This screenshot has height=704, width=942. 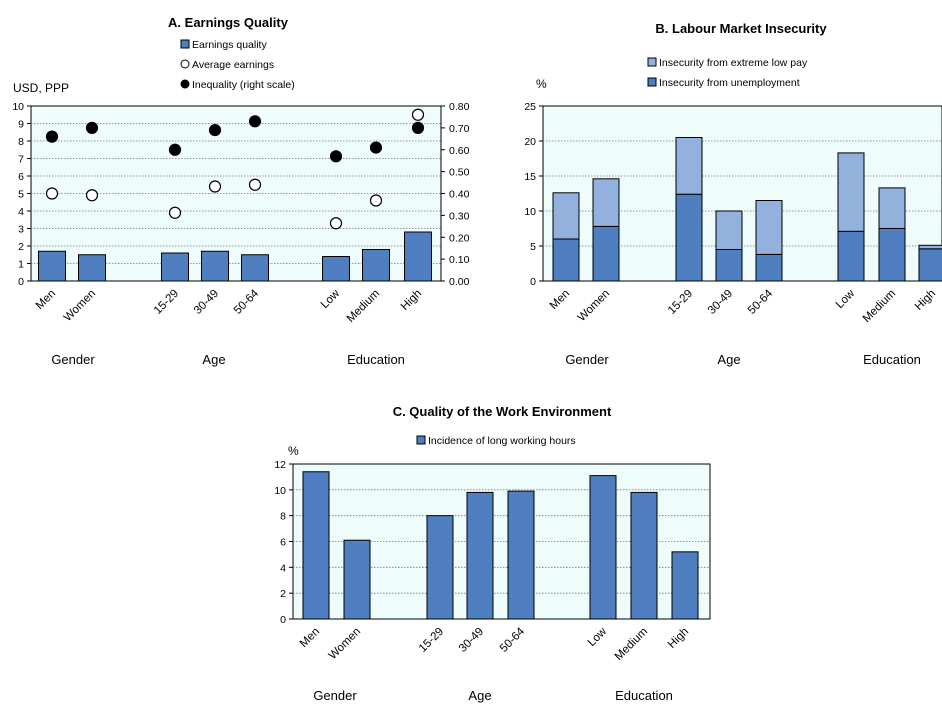 What do you see at coordinates (566, 260) in the screenshot?
I see `bar-unemployment-men` at bounding box center [566, 260].